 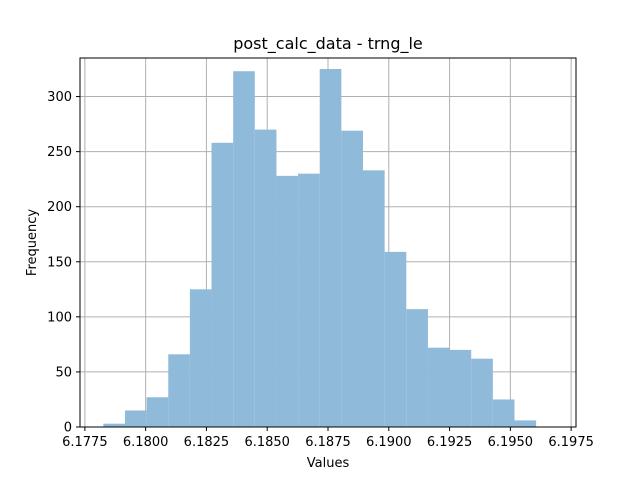 I want to click on x-tick-label: 6.1775, so click(x=85, y=442).